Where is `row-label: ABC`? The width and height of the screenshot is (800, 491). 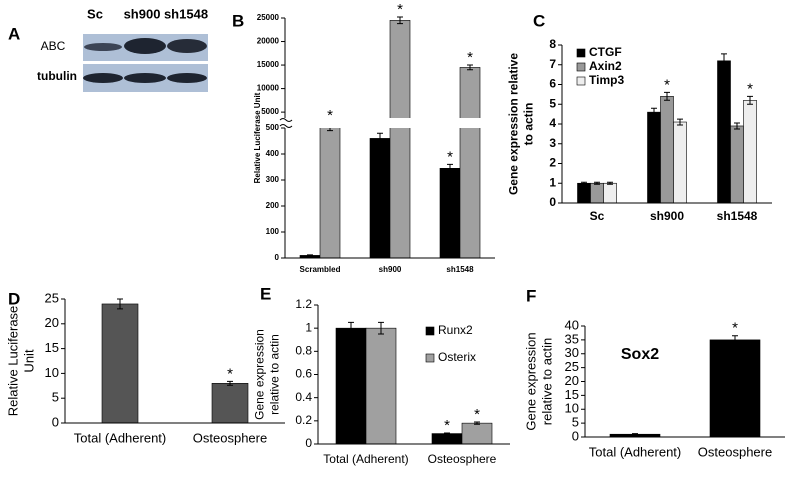
row-label: ABC is located at coordinates (53, 46).